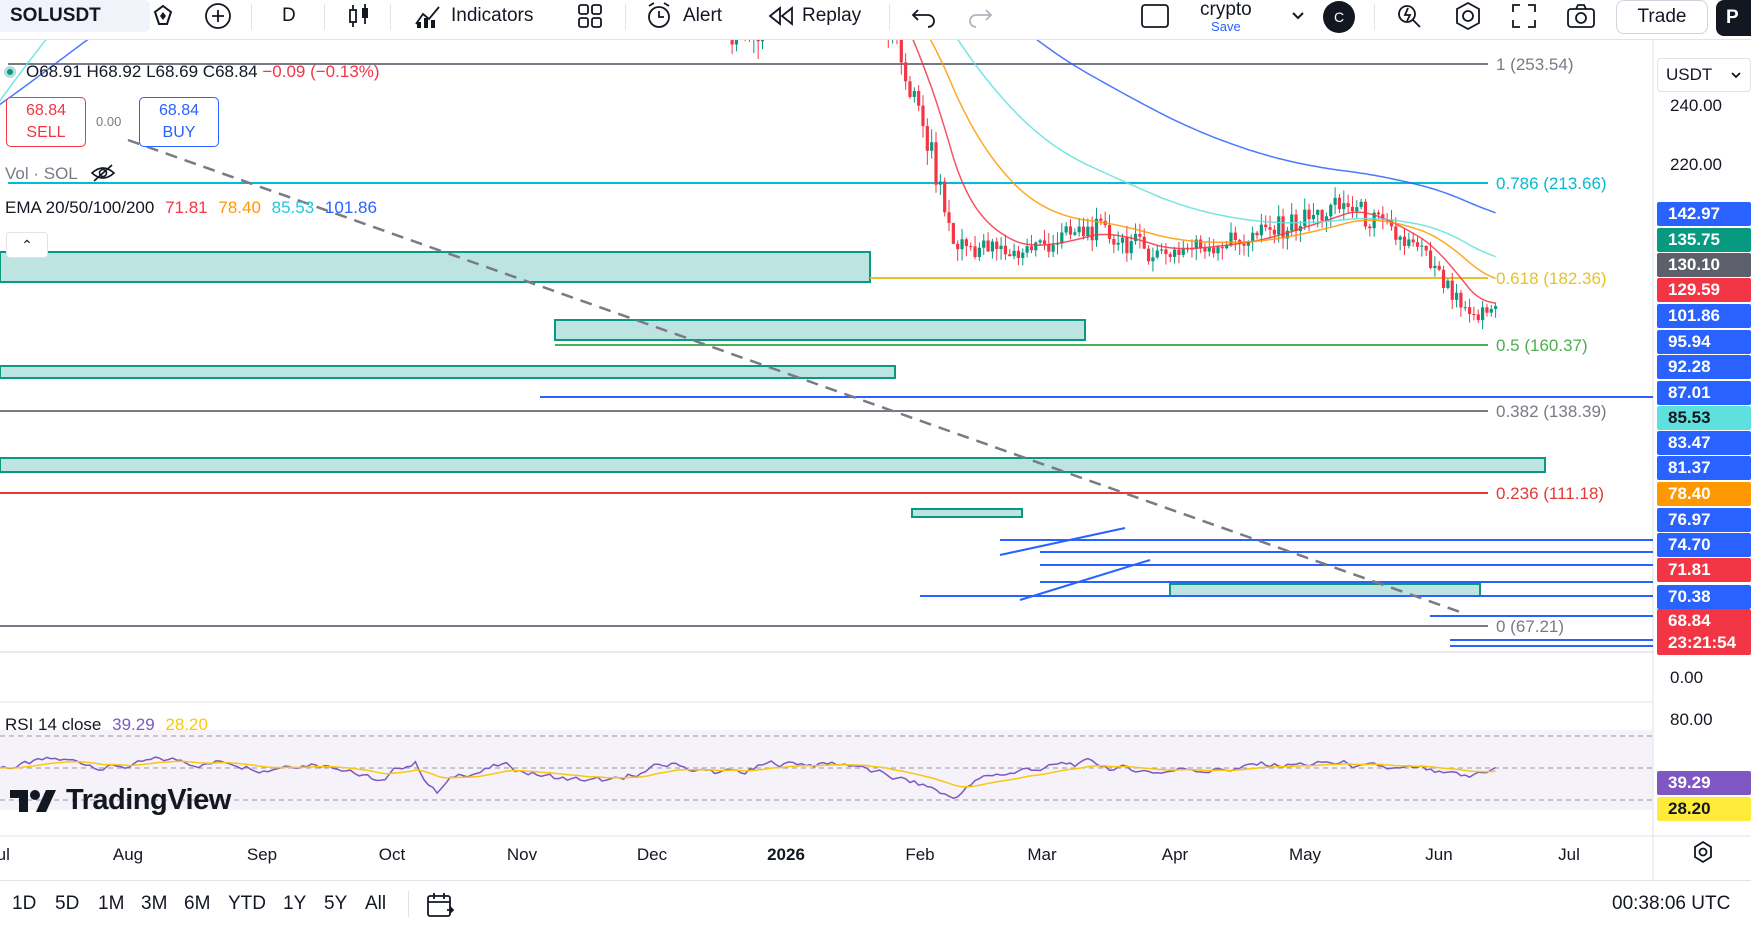 Image resolution: width=1751 pixels, height=927 pixels. Describe the element at coordinates (103, 173) in the screenshot. I see `hidden-eye-icon` at that location.